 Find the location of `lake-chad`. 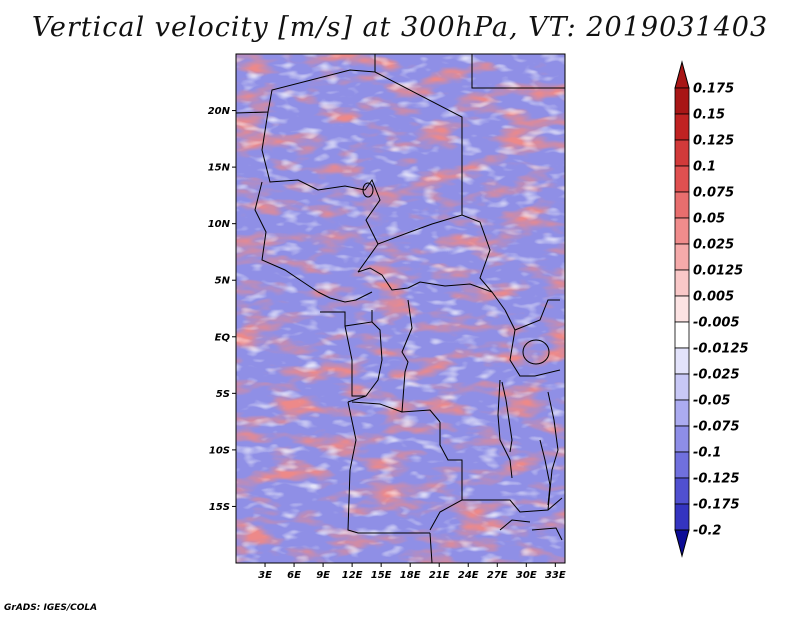

lake-chad is located at coordinates (368, 190).